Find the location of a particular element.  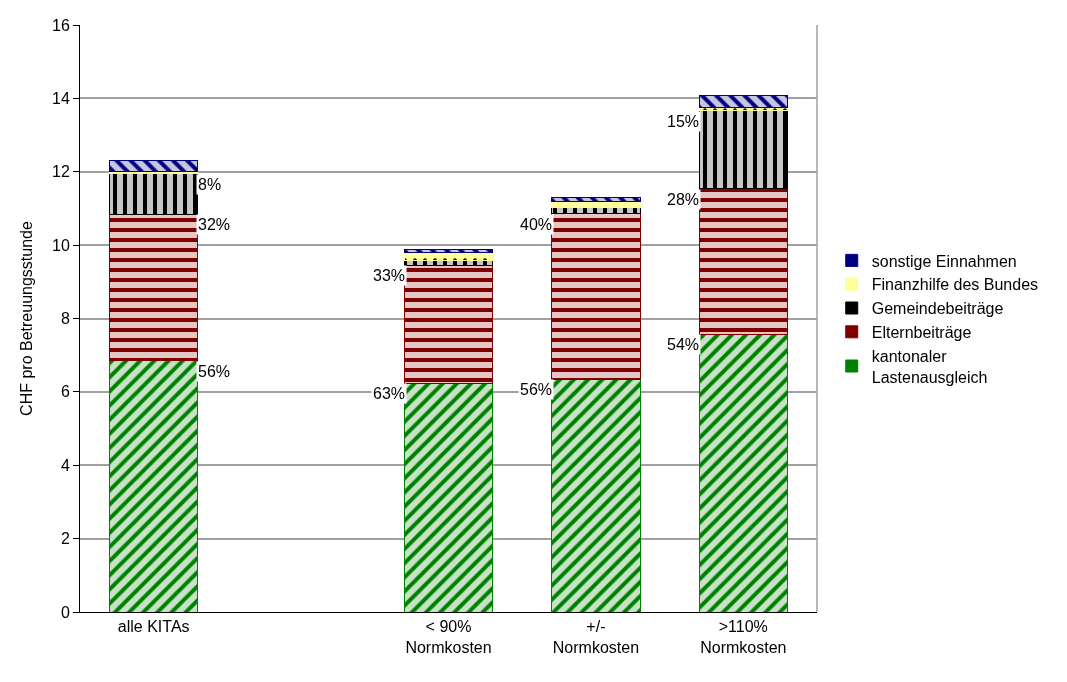

annotation: 63% is located at coordinates (389, 393).